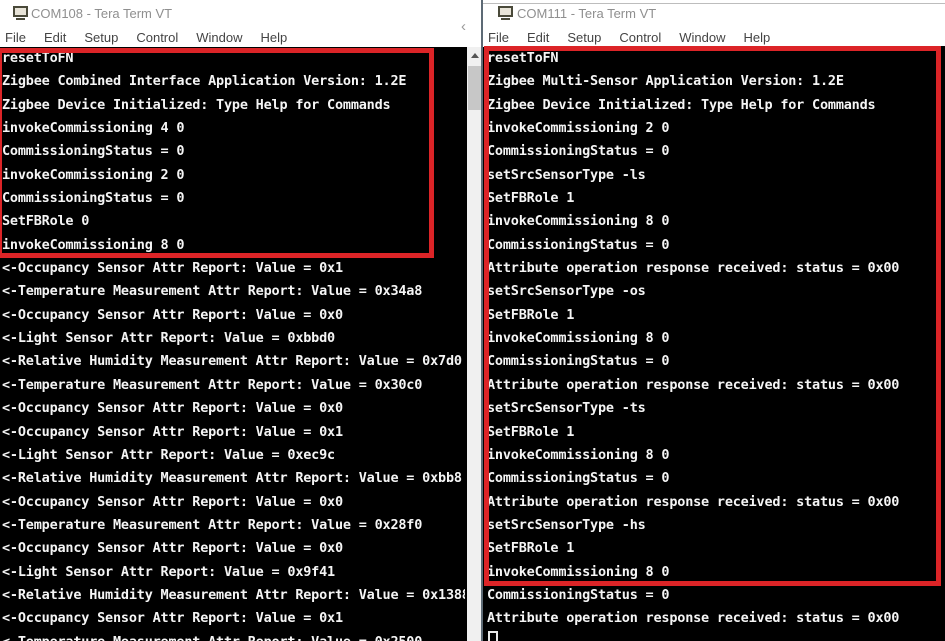 This screenshot has height=641, width=945. I want to click on window-frame-divider, so click(482, 320).